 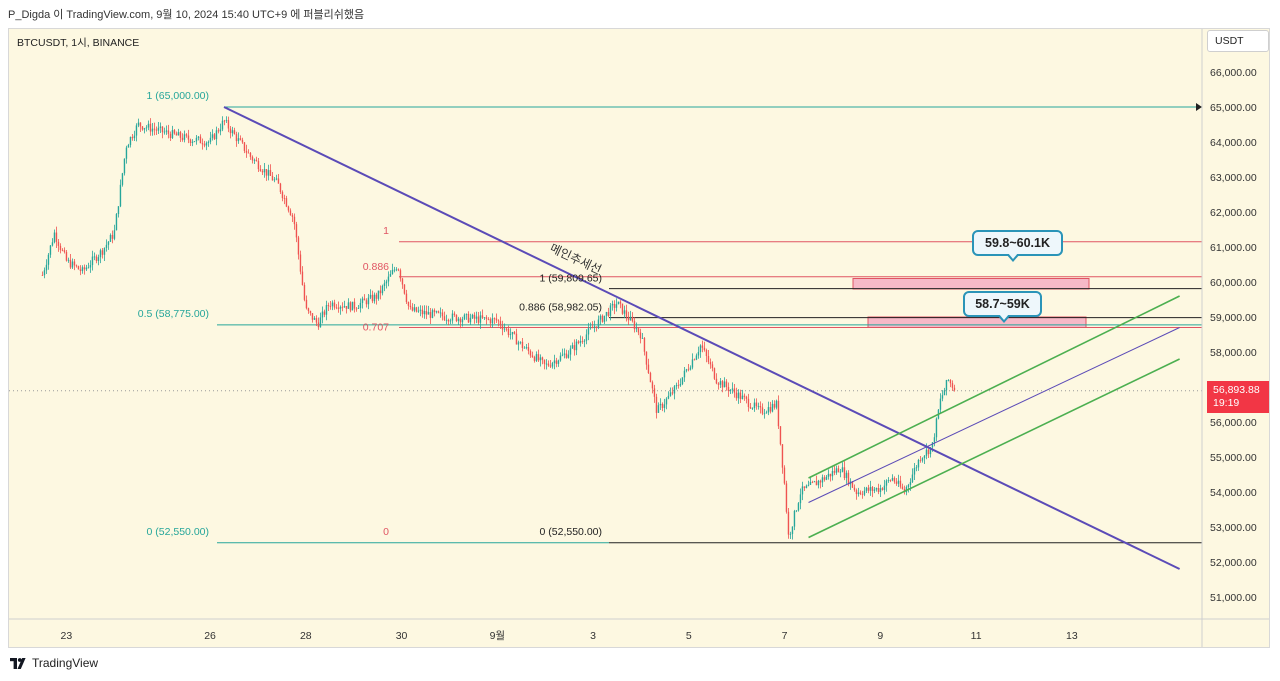 What do you see at coordinates (306, 636) in the screenshot?
I see `time-tick-label: 28` at bounding box center [306, 636].